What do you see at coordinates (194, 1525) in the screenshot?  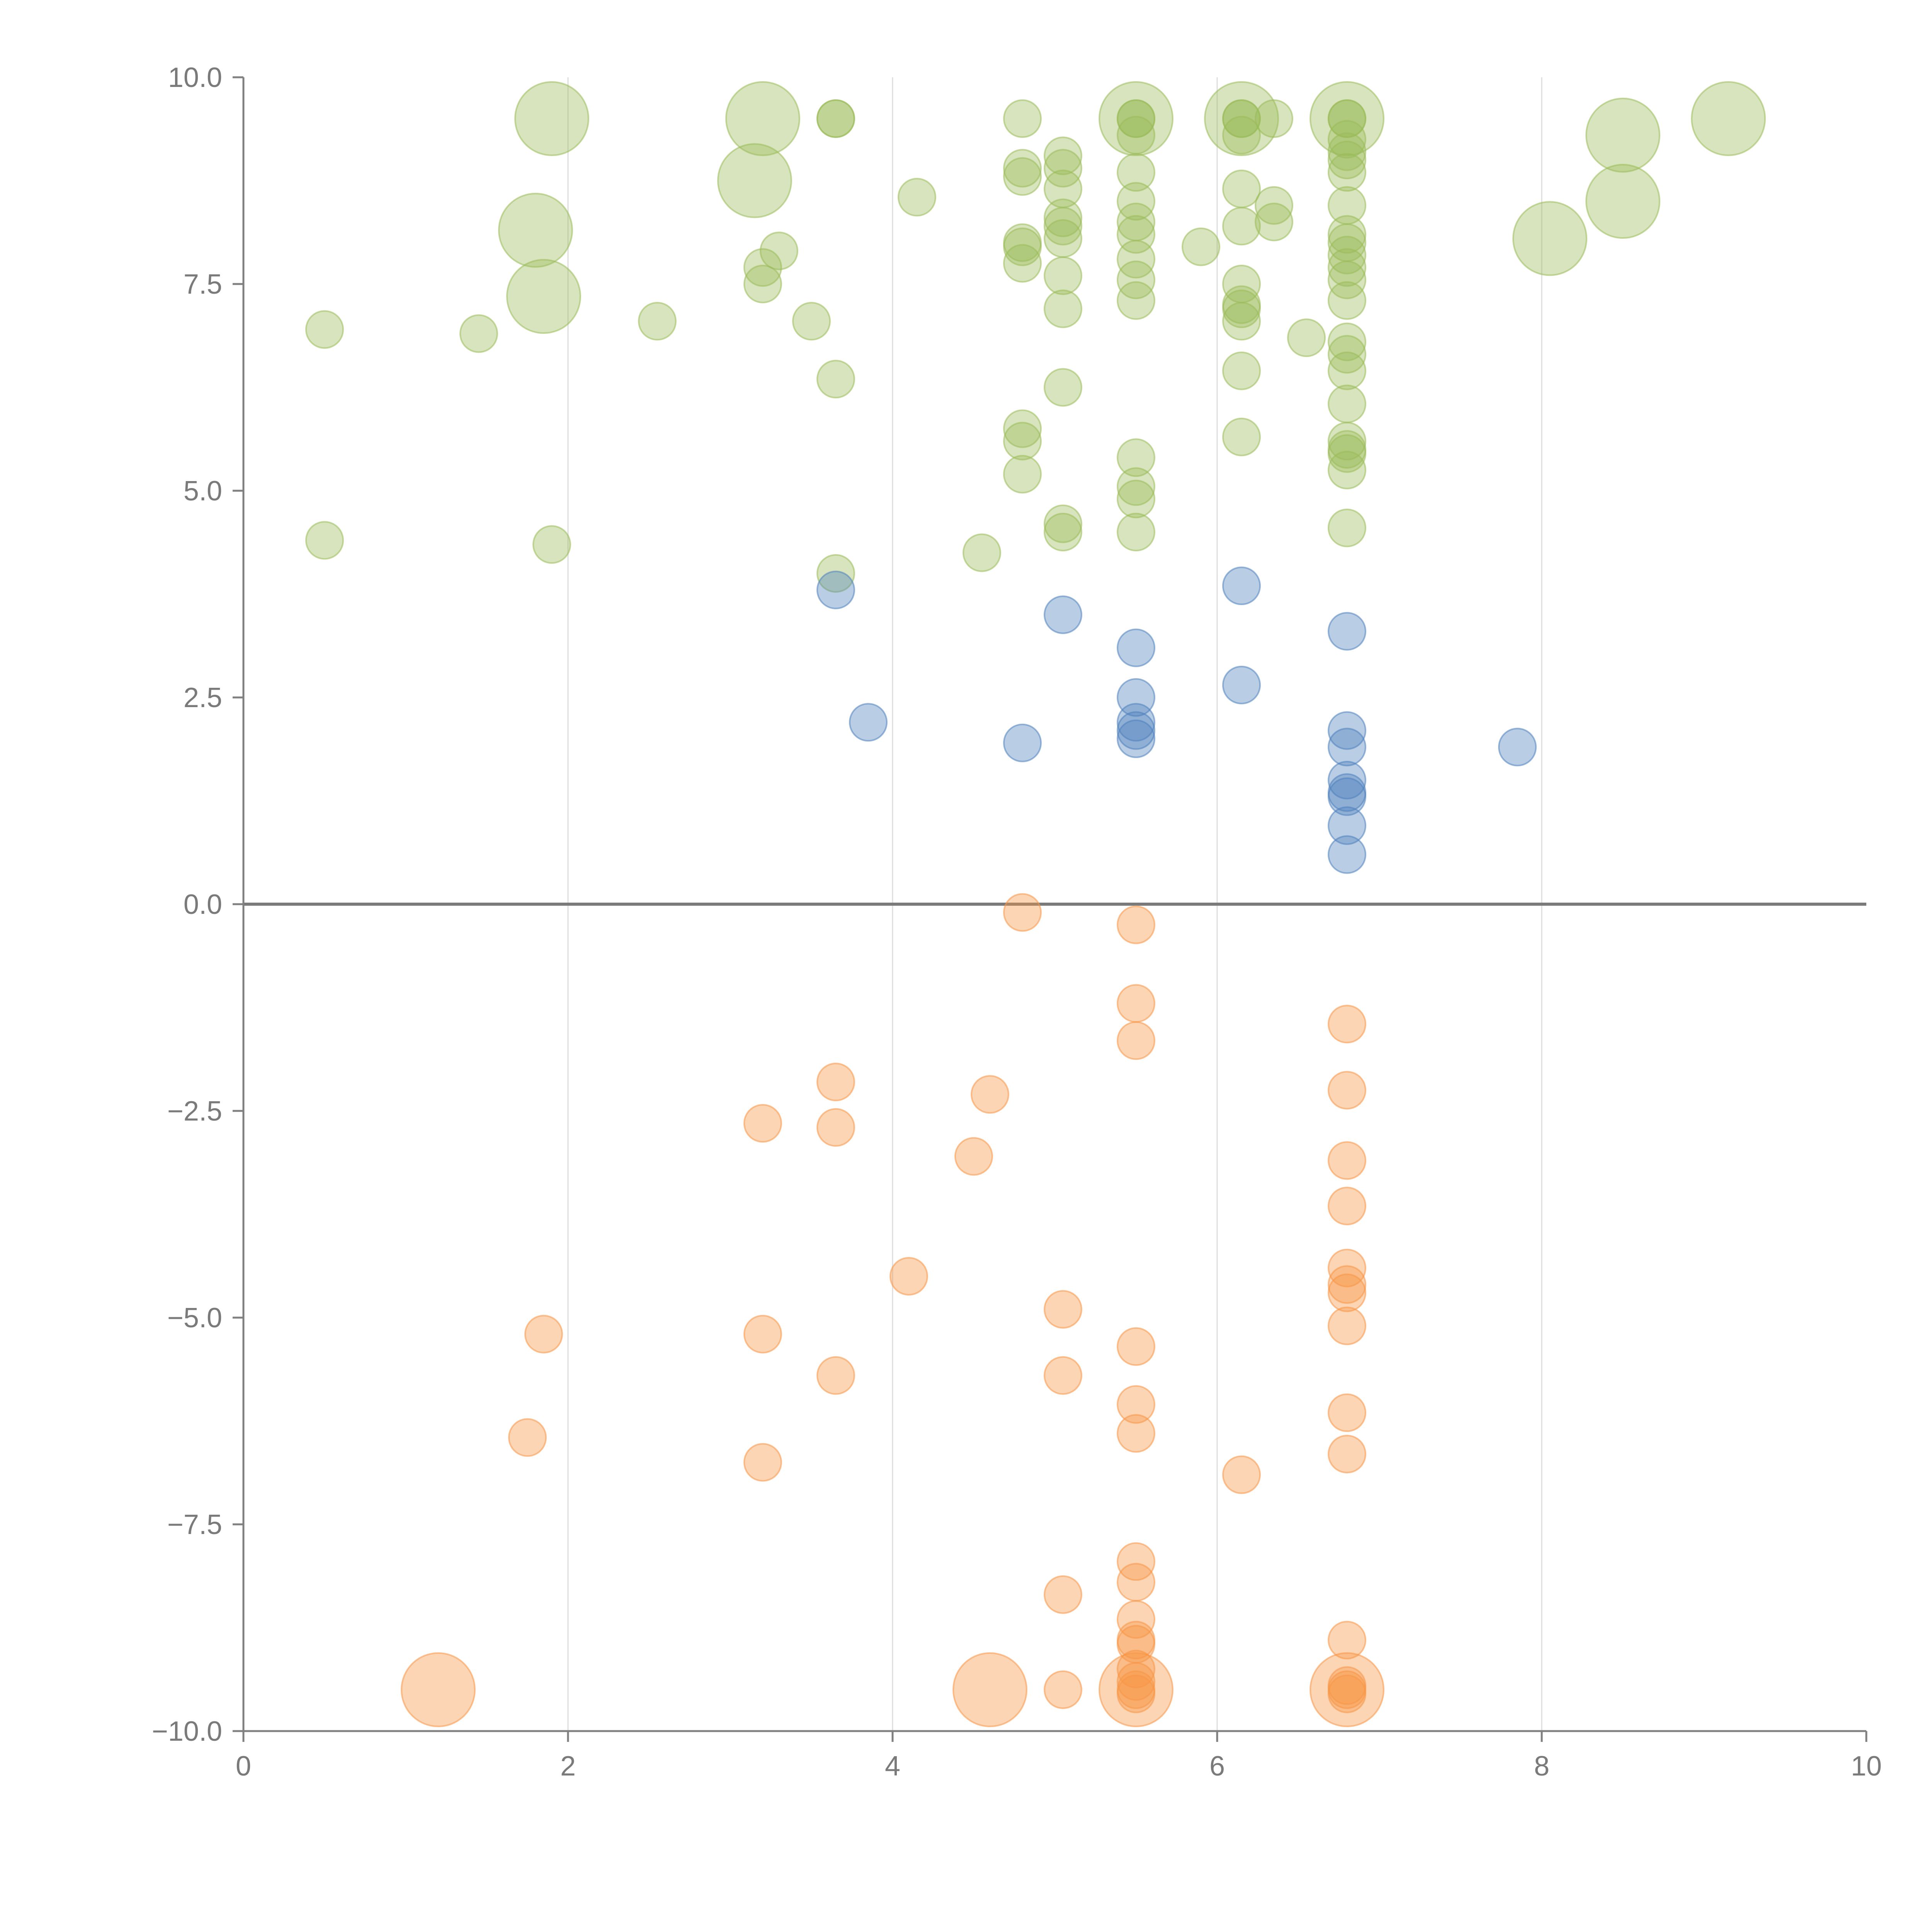 I see `y-tick-label: −7.5` at bounding box center [194, 1525].